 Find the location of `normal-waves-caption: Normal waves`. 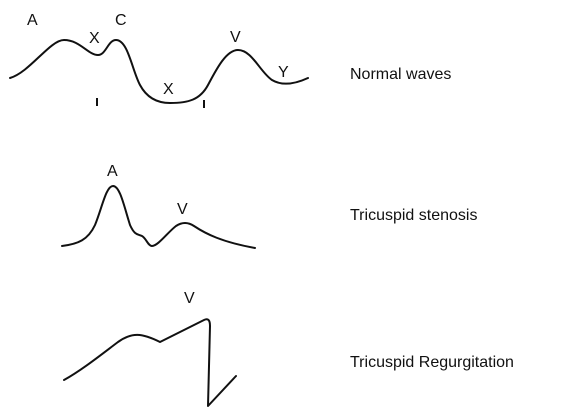

normal-waves-caption: Normal waves is located at coordinates (400, 74).